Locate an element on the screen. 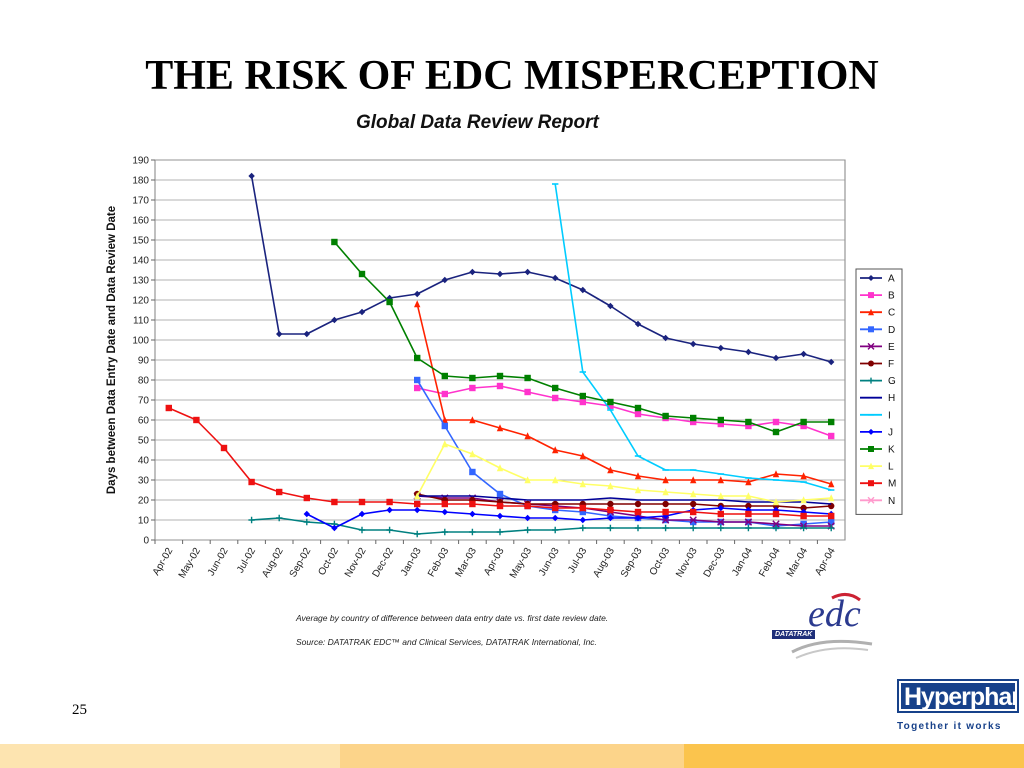  legend-item-j: J is located at coordinates (876, 432).